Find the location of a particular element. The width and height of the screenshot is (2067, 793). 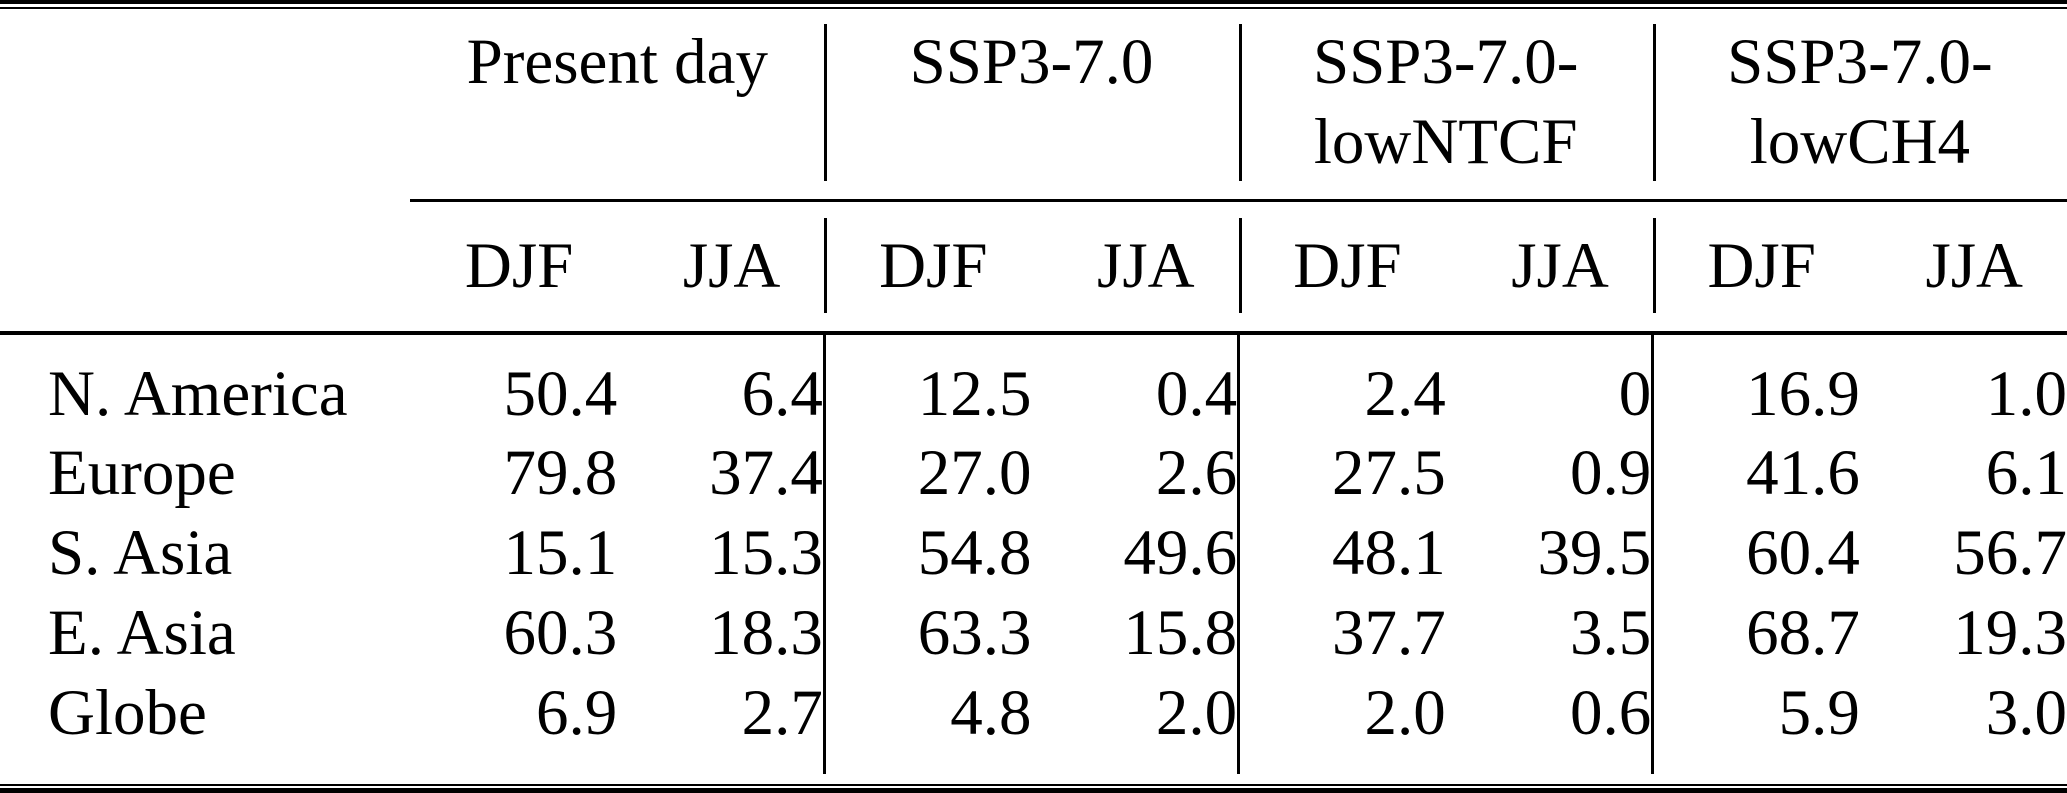

value-cell: 2.4 is located at coordinates (1341, 383).